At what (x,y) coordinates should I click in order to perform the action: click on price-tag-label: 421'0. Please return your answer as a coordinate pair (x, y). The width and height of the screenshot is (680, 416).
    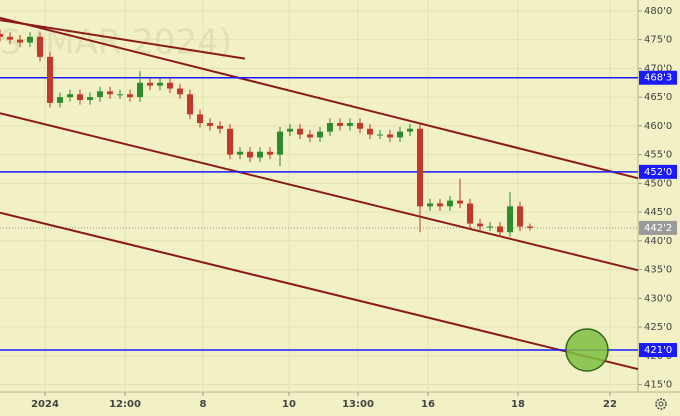
    Looking at the image, I should click on (658, 350).